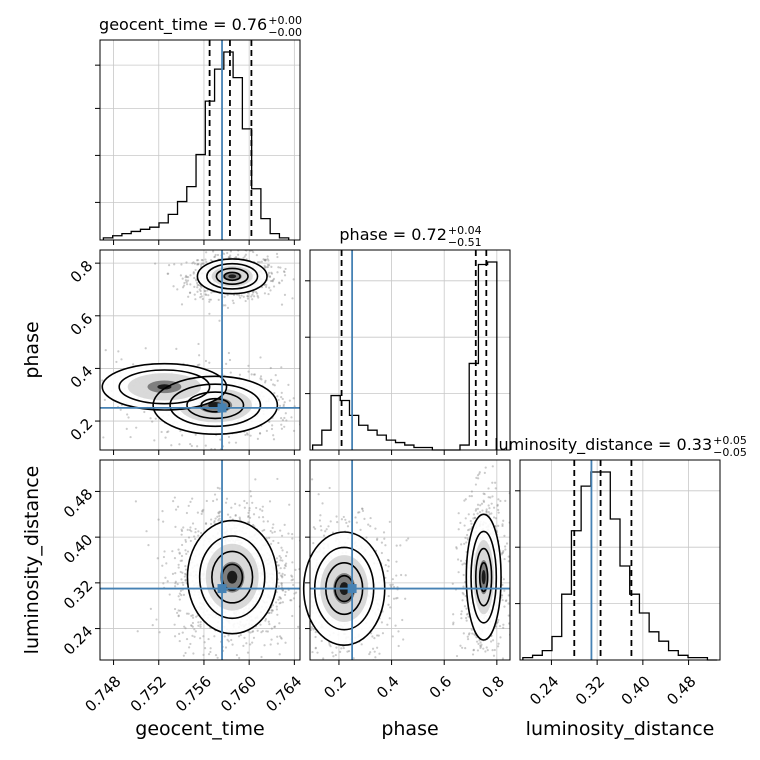 The height and width of the screenshot is (760, 760). Describe the element at coordinates (193, 693) in the screenshot. I see `x-tick-label: 0.756` at that location.